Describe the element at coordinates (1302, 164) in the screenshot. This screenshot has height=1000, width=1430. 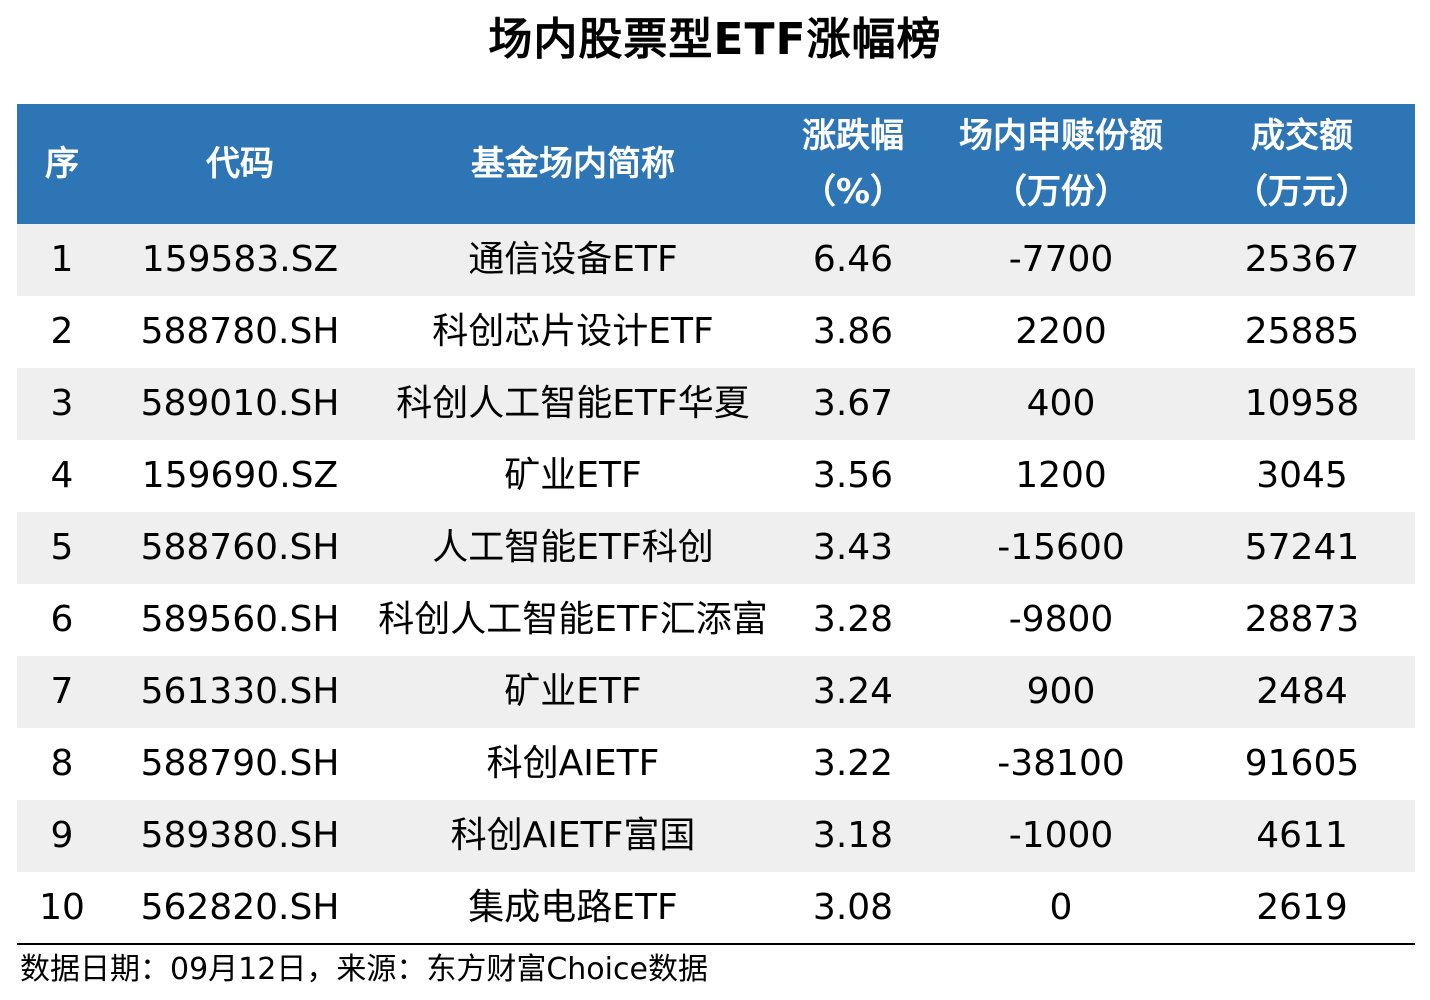
I see `header-turnover: 成交额 （万元）` at that location.